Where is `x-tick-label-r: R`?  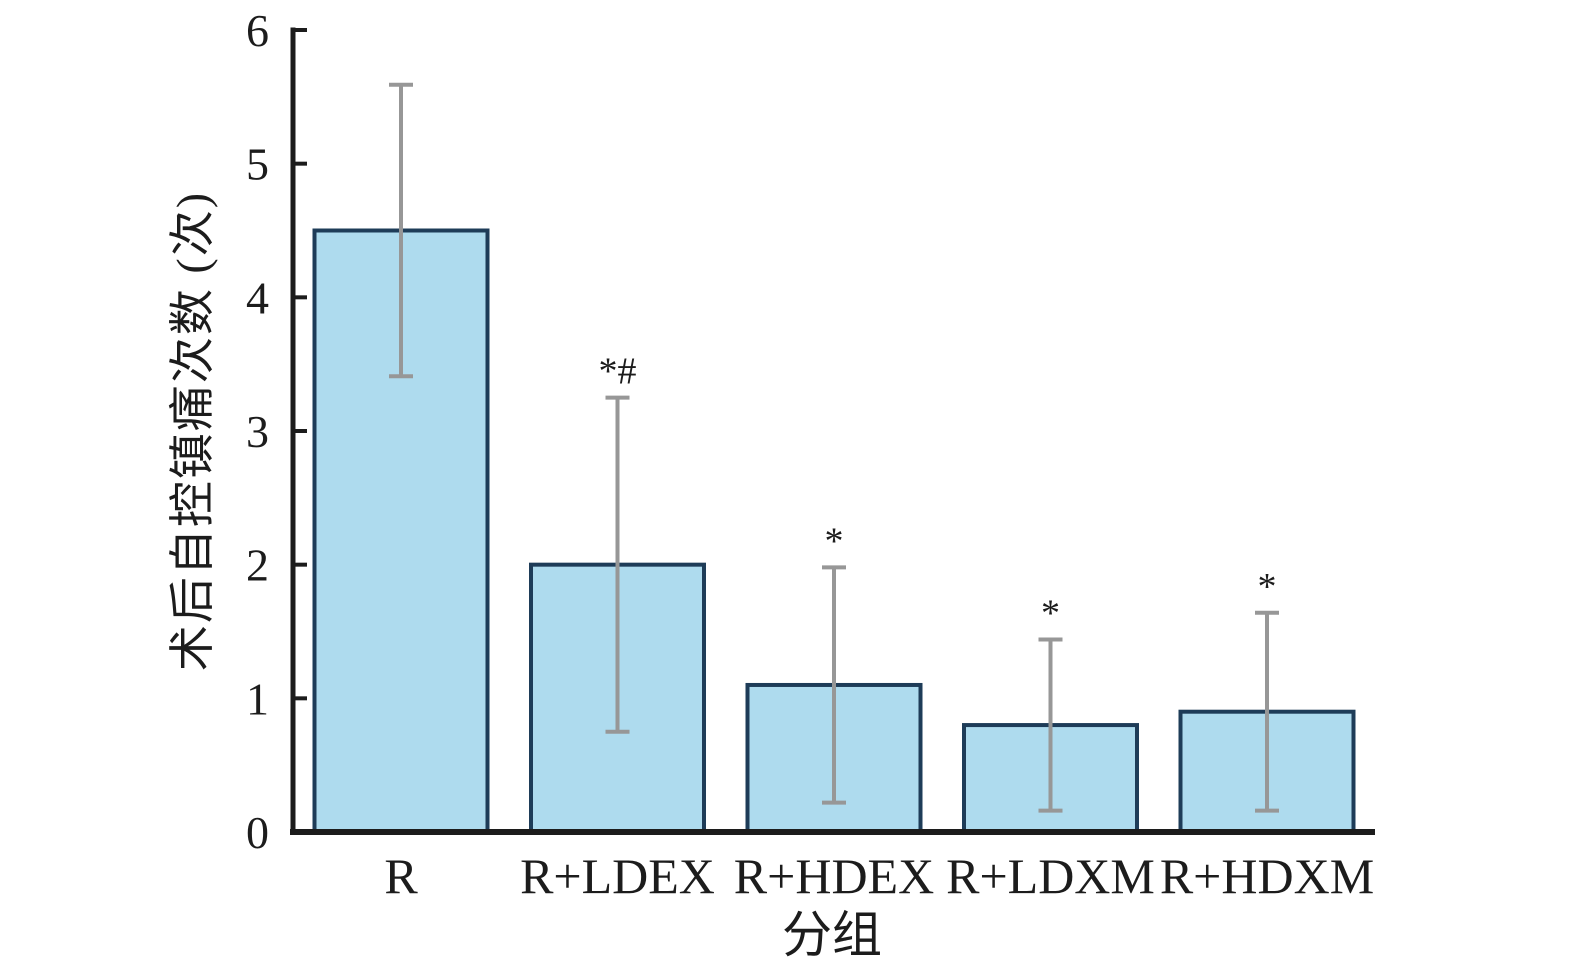 x-tick-label-r: R is located at coordinates (401, 876).